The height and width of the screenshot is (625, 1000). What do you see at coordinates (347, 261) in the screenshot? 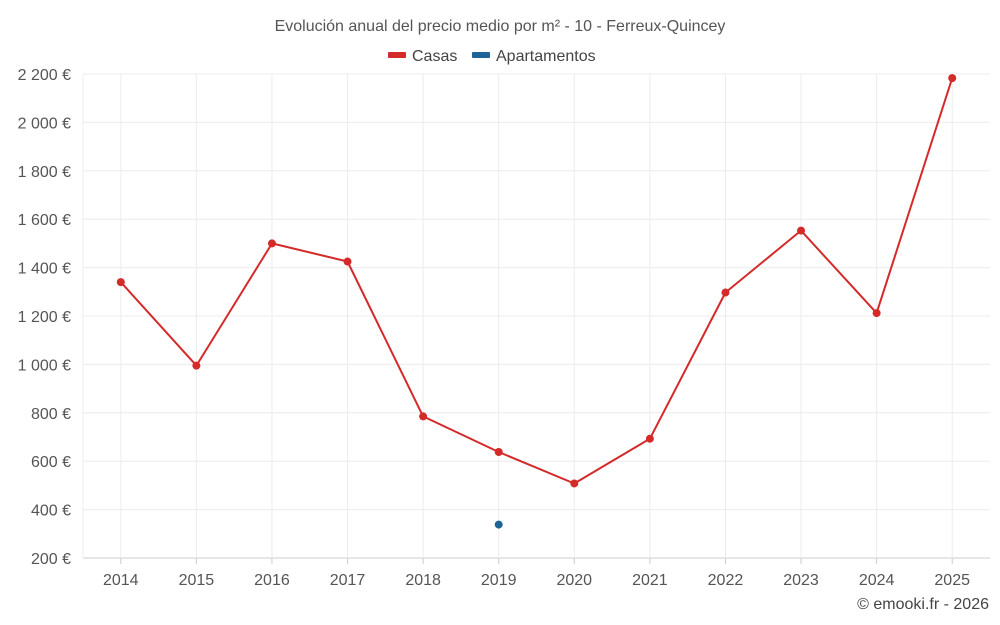
I see `data-point-casas-2017` at bounding box center [347, 261].